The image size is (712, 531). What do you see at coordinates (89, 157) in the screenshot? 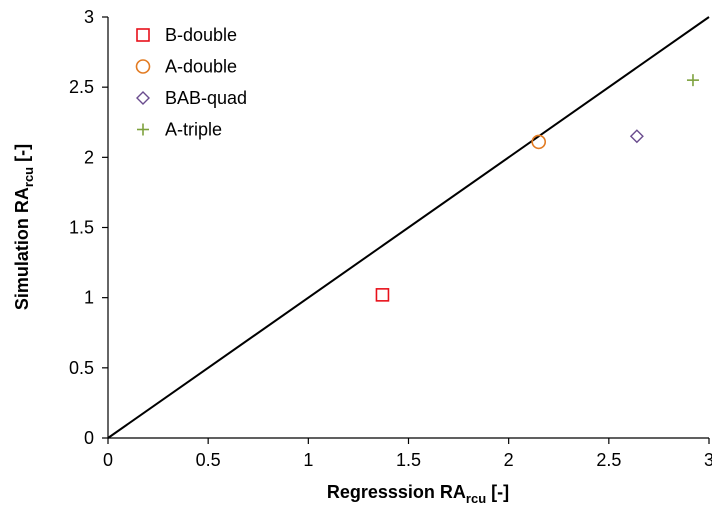
I see `y-tick-label: 2` at bounding box center [89, 157].